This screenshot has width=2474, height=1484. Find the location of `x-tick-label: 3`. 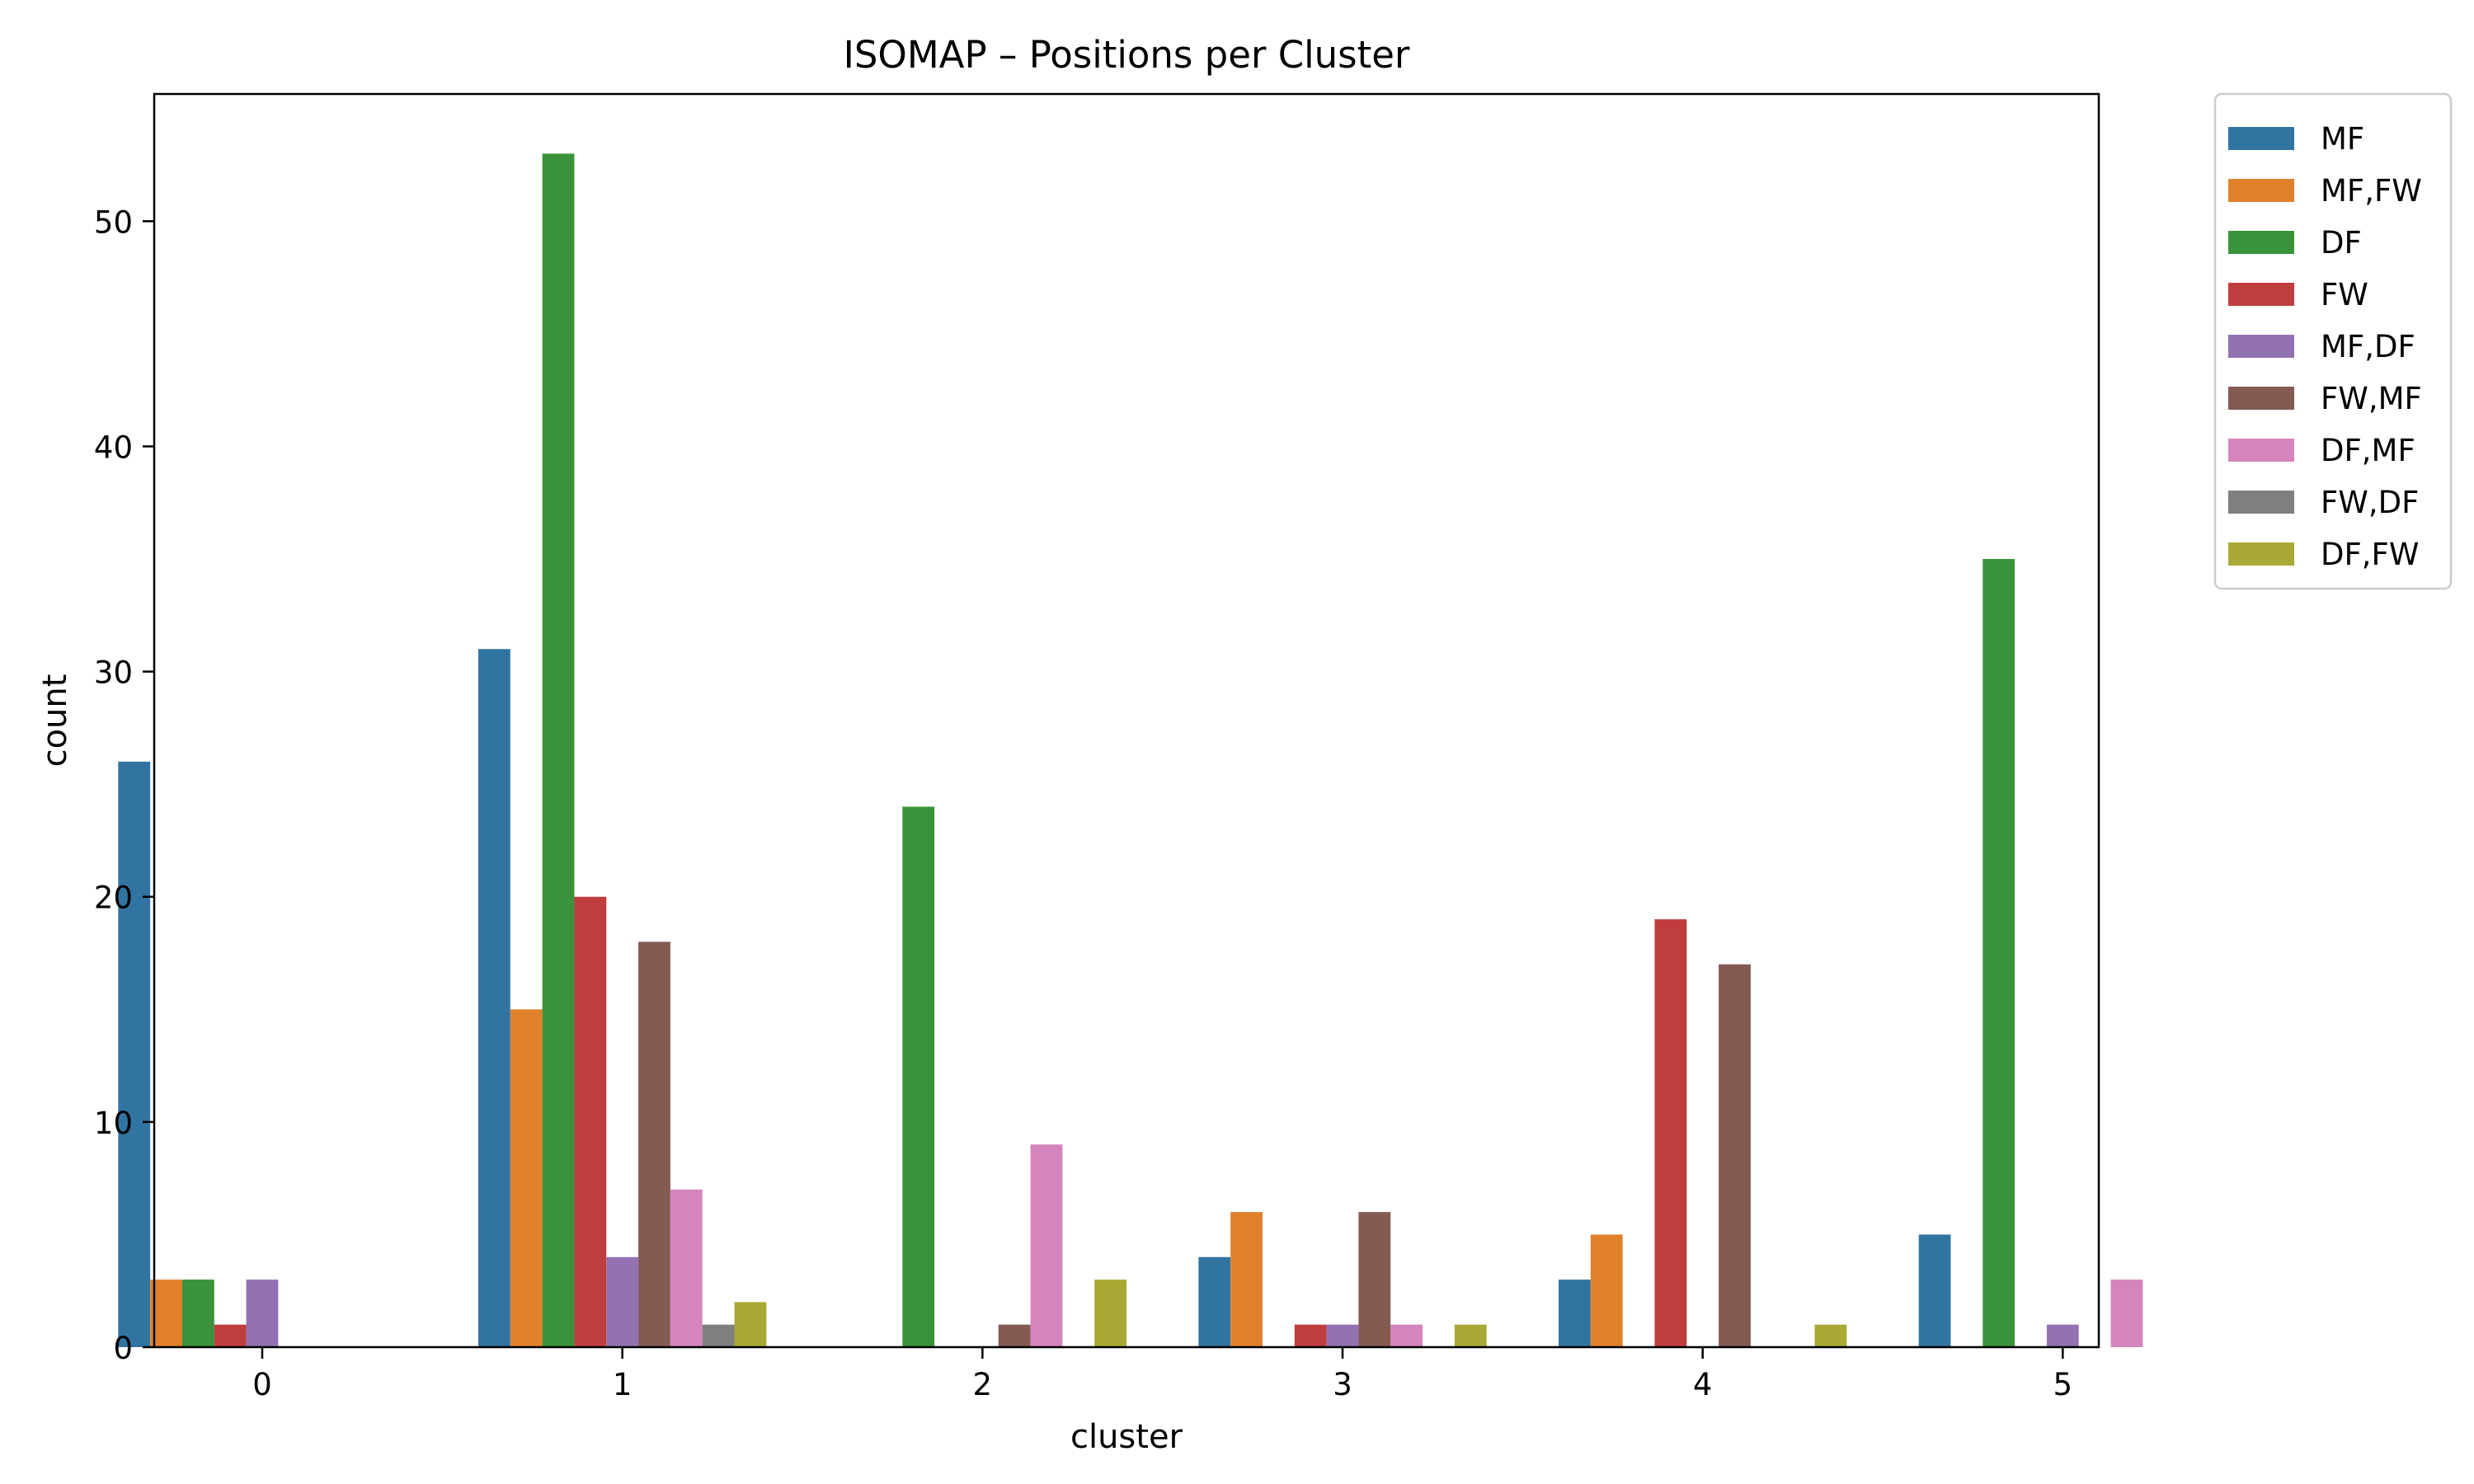

x-tick-label: 3 is located at coordinates (1342, 1384).